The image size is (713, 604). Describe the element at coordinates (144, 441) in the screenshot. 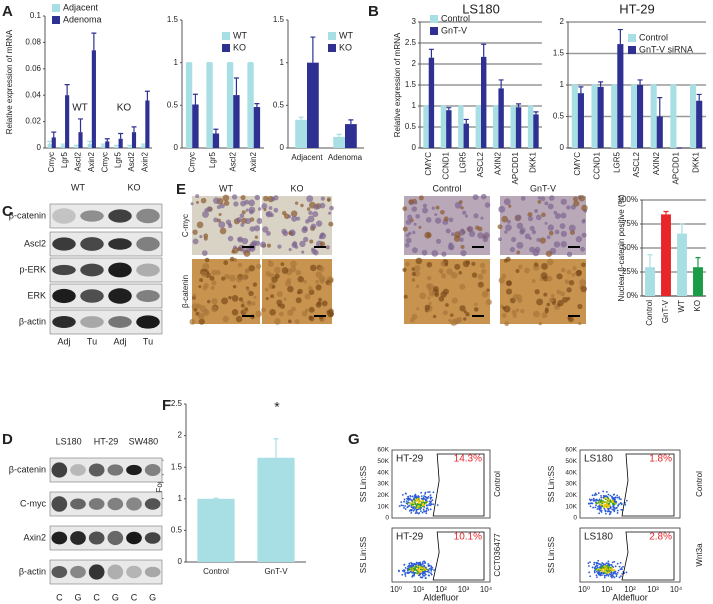

I see `blot-group-label: SW480` at that location.